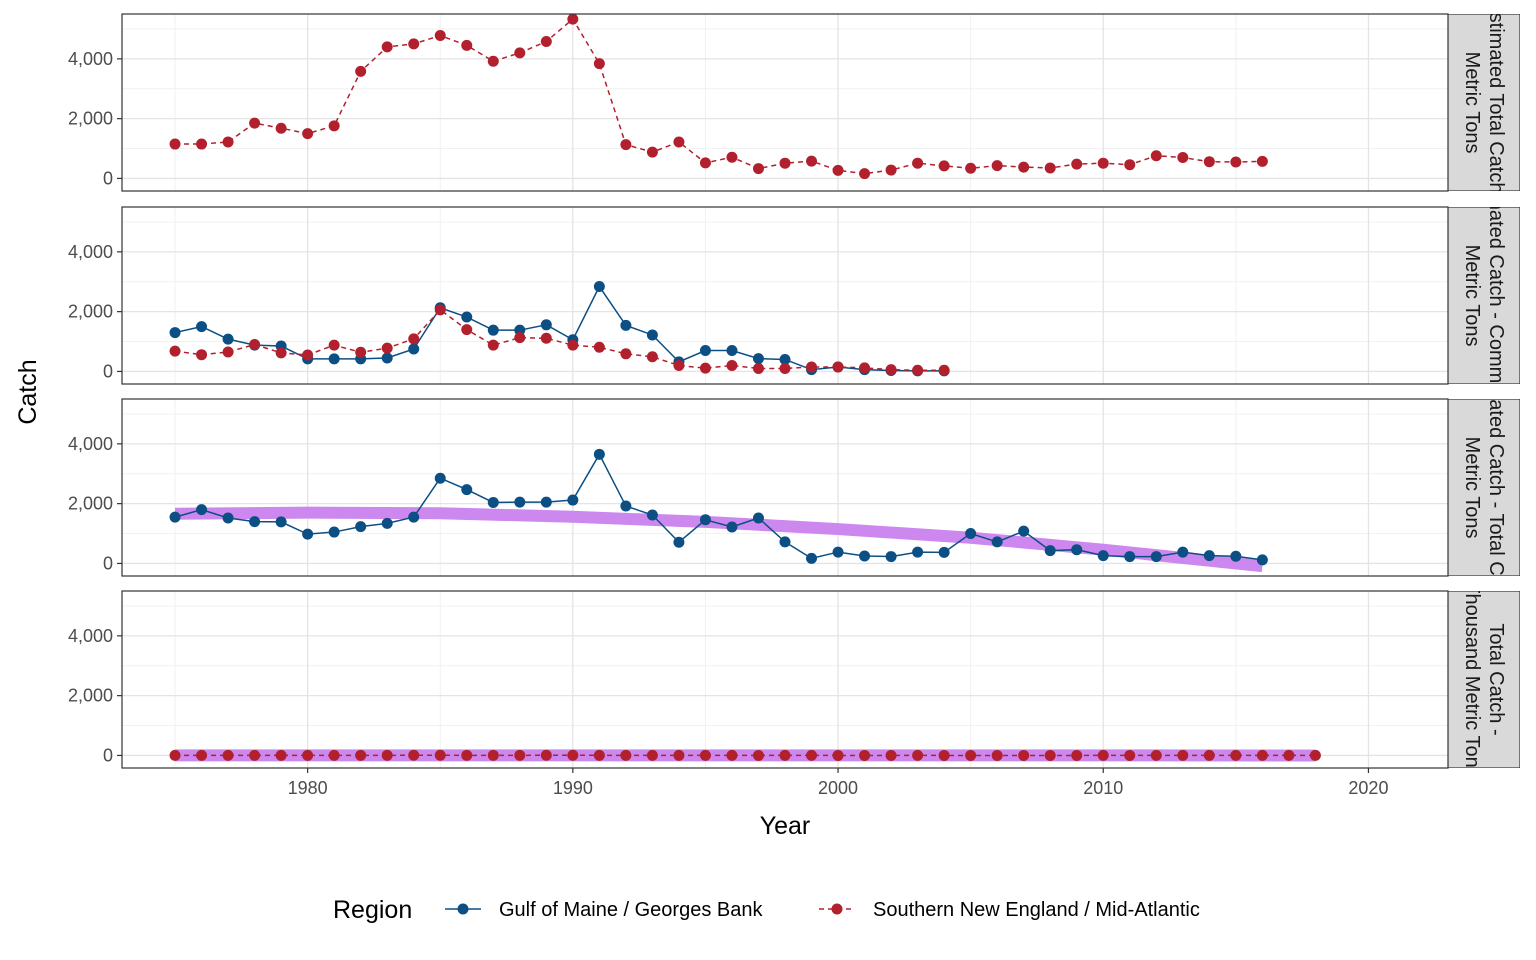 The height and width of the screenshot is (960, 1536). I want to click on facet-strip-label: Estimated Total Catch -Metric Tons, so click(1484, 103).